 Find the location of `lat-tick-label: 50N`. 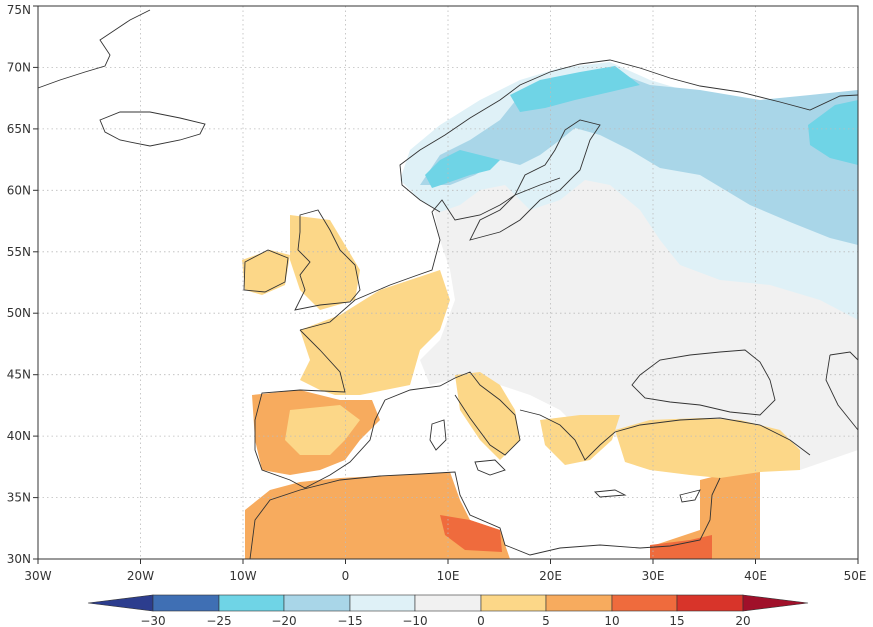

lat-tick-label: 50N is located at coordinates (19, 313).